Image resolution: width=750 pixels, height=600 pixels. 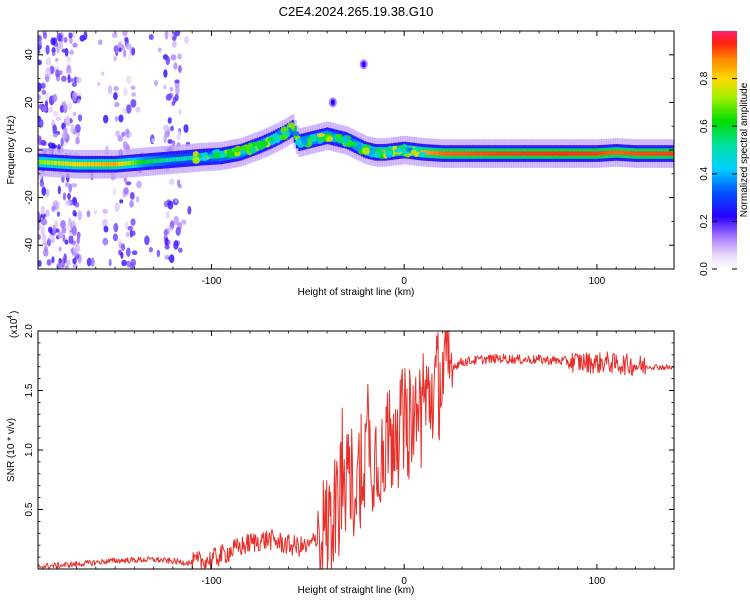 What do you see at coordinates (29, 331) in the screenshot?
I see `snr-ytick-label: 2.0` at bounding box center [29, 331].